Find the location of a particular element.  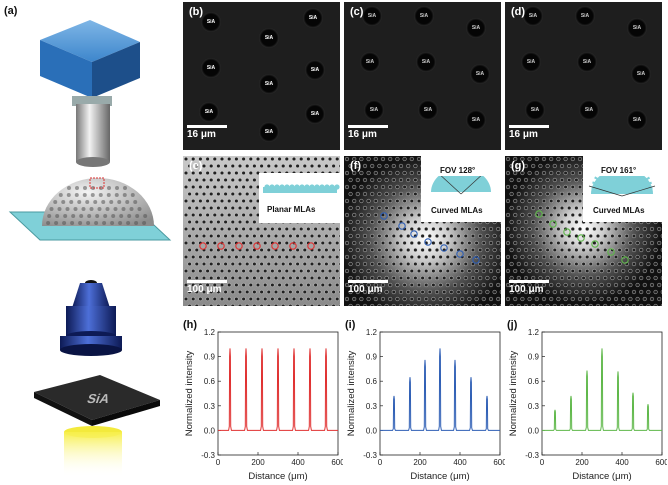

panel-label-e: (e) is located at coordinates (196, 166).